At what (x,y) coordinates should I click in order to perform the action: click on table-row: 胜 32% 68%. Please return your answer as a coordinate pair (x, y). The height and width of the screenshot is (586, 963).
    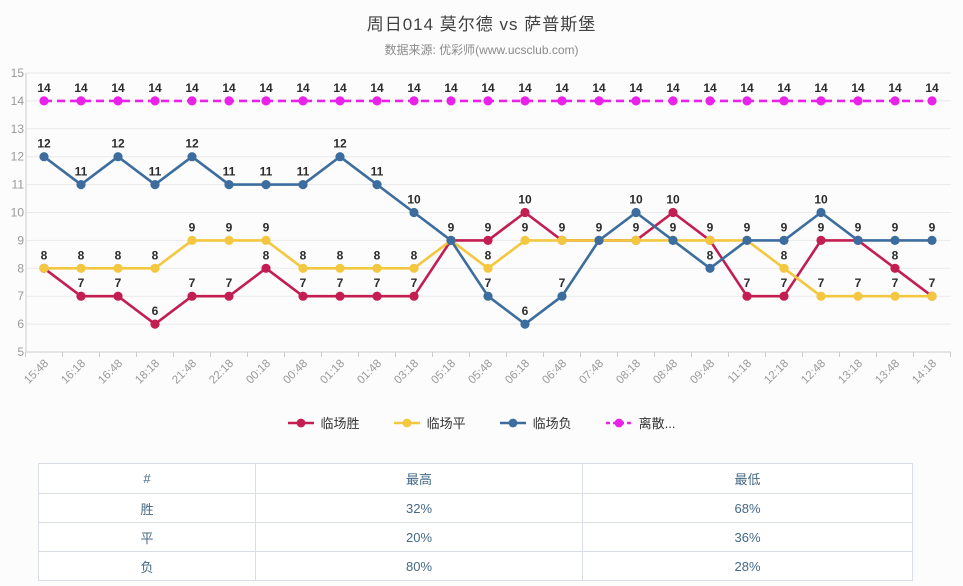
    Looking at the image, I should click on (475, 508).